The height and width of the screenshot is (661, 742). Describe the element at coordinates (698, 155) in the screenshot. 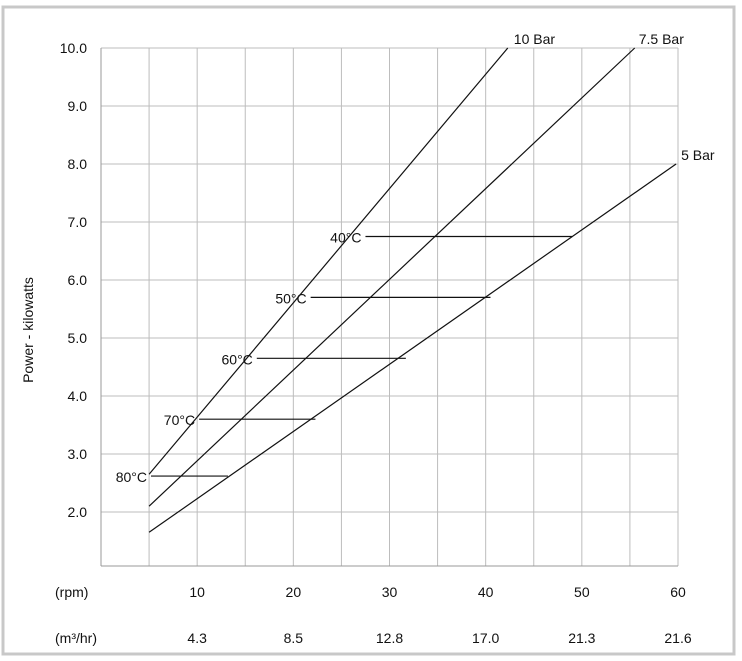

I see `series-label: 5 Bar` at that location.